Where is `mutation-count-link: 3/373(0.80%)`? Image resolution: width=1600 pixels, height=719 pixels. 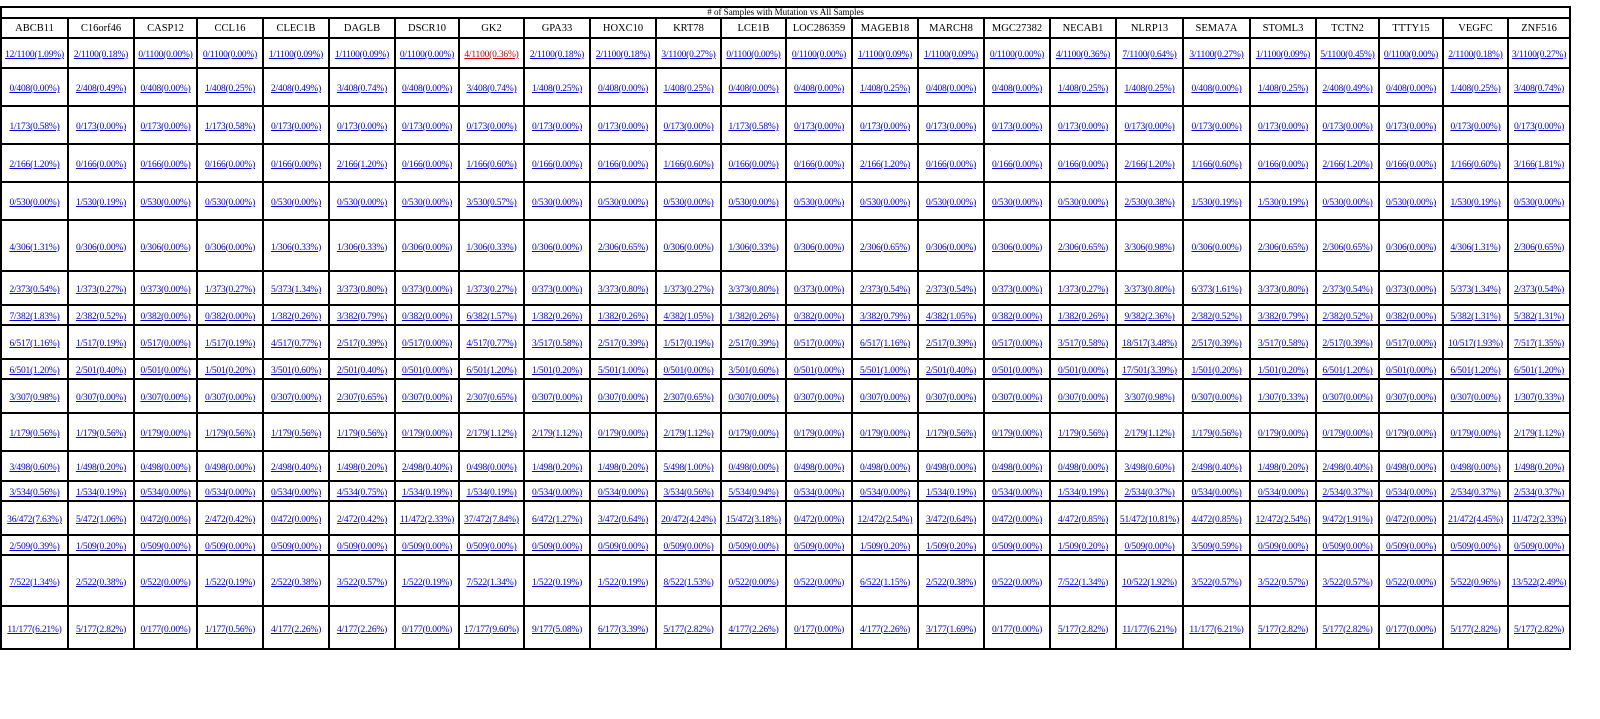 mutation-count-link: 3/373(0.80%) is located at coordinates (1283, 290).